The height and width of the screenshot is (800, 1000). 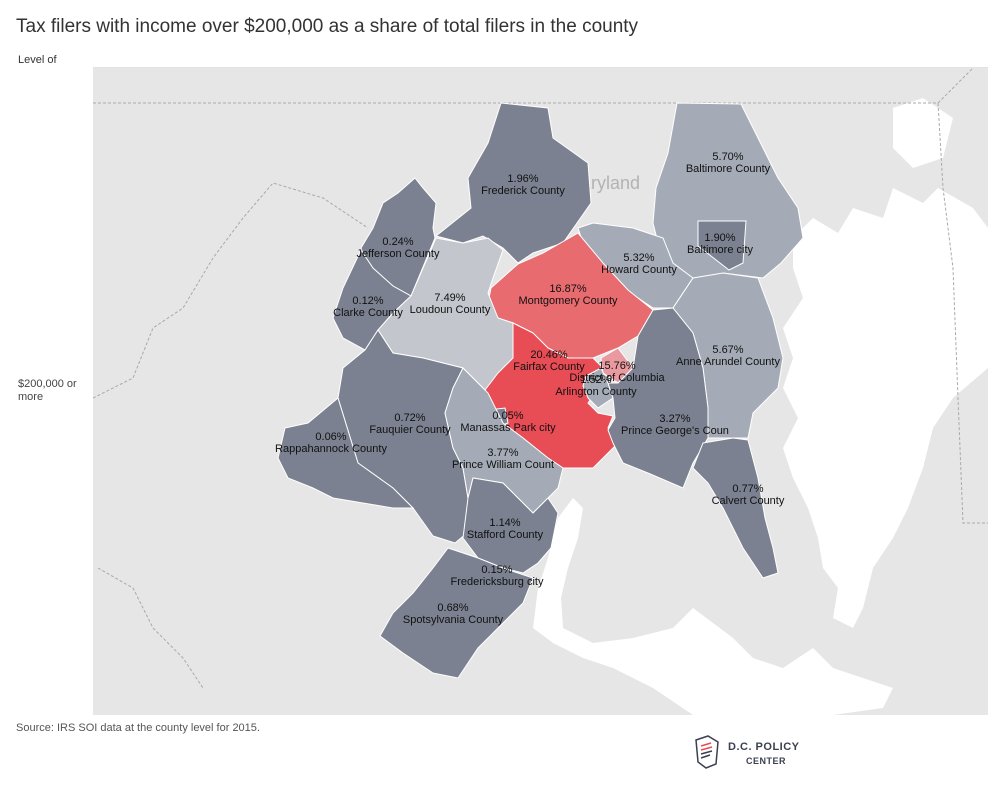 What do you see at coordinates (617, 366) in the screenshot?
I see `county-value: 15.76%` at bounding box center [617, 366].